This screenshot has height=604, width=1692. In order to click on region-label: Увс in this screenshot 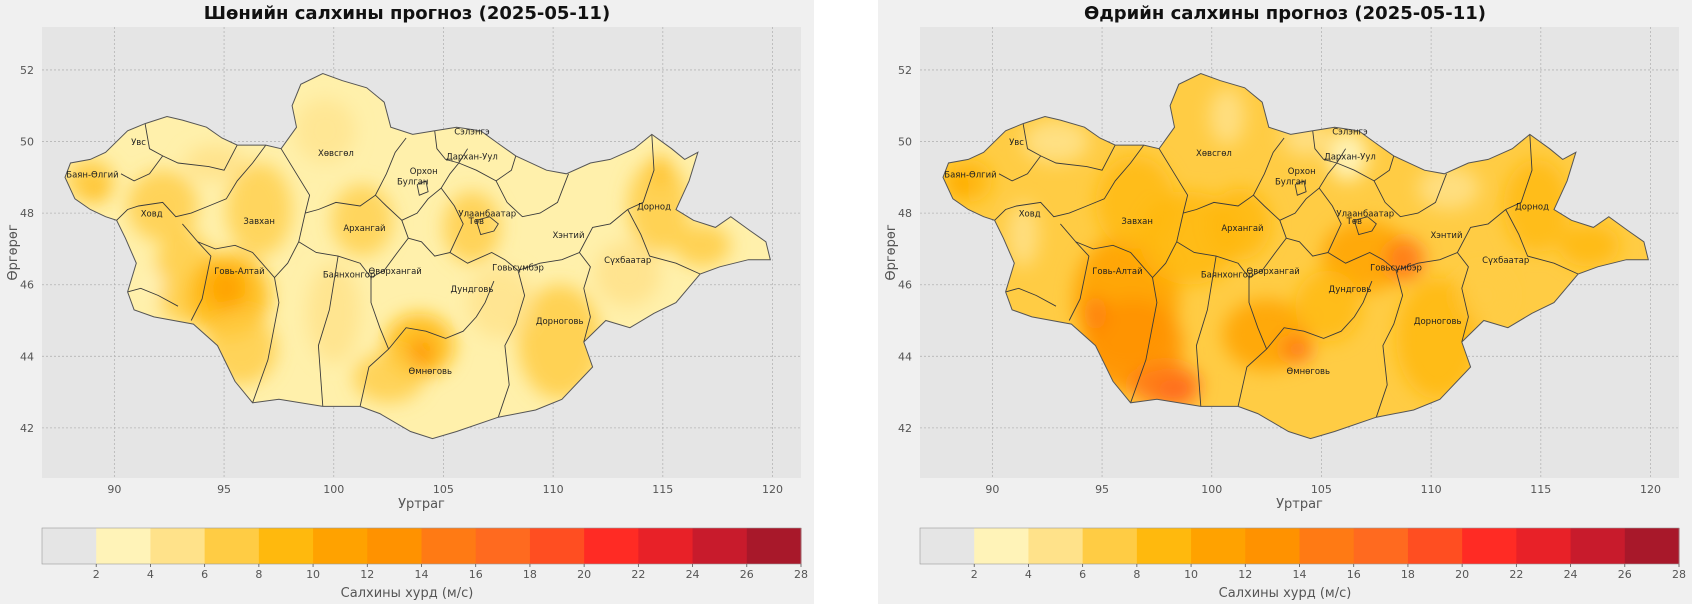, I will do `click(1016, 143)`.